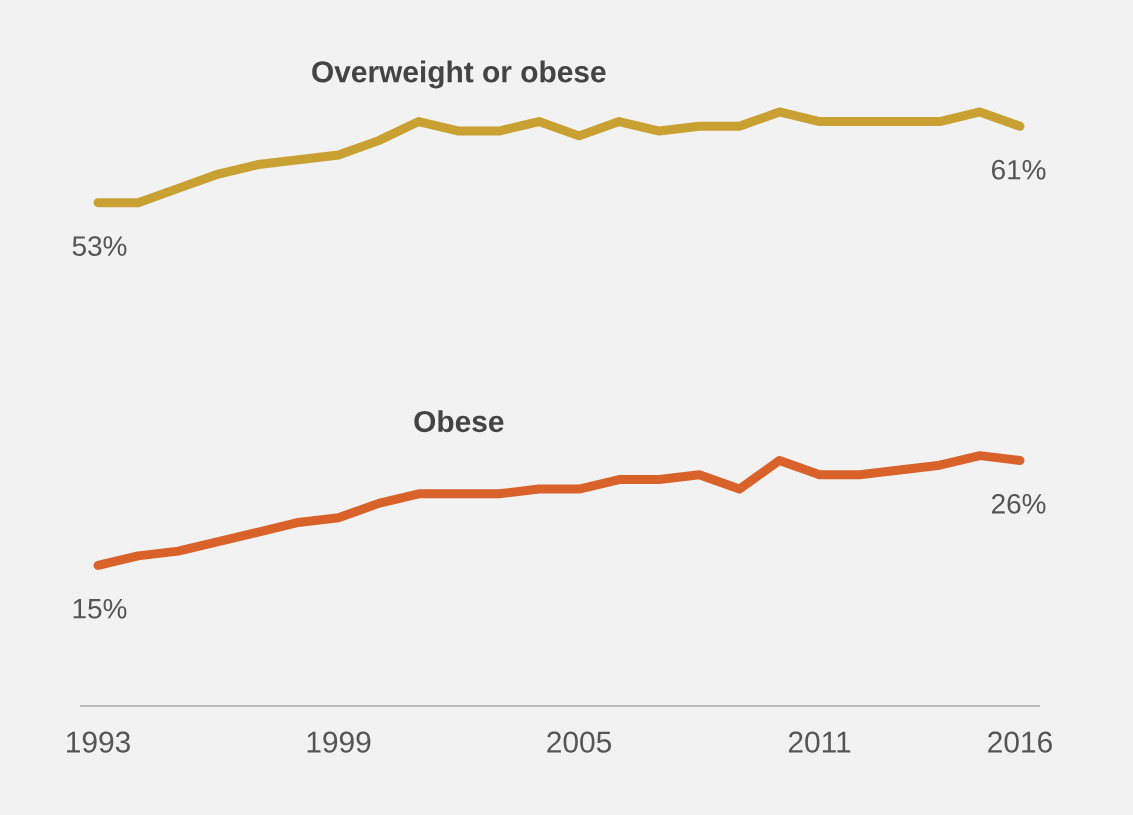 Image resolution: width=1133 pixels, height=815 pixels. What do you see at coordinates (98, 742) in the screenshot?
I see `x-tick-label: 1993` at bounding box center [98, 742].